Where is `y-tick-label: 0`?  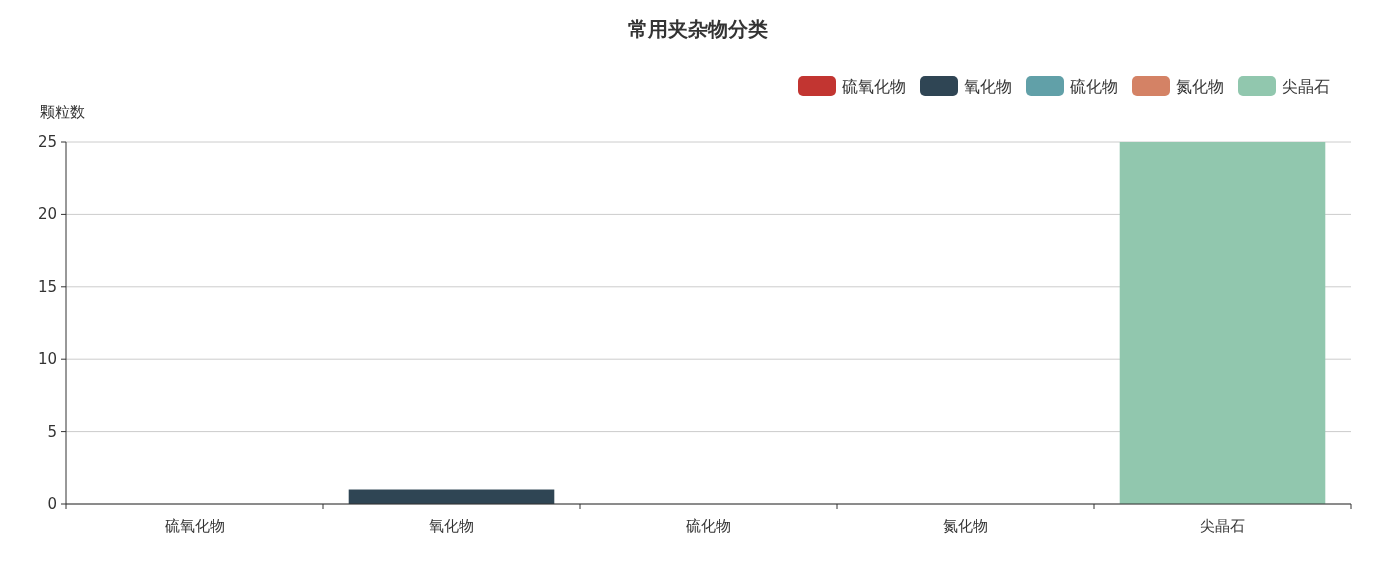
y-tick-label: 0 is located at coordinates (52, 504).